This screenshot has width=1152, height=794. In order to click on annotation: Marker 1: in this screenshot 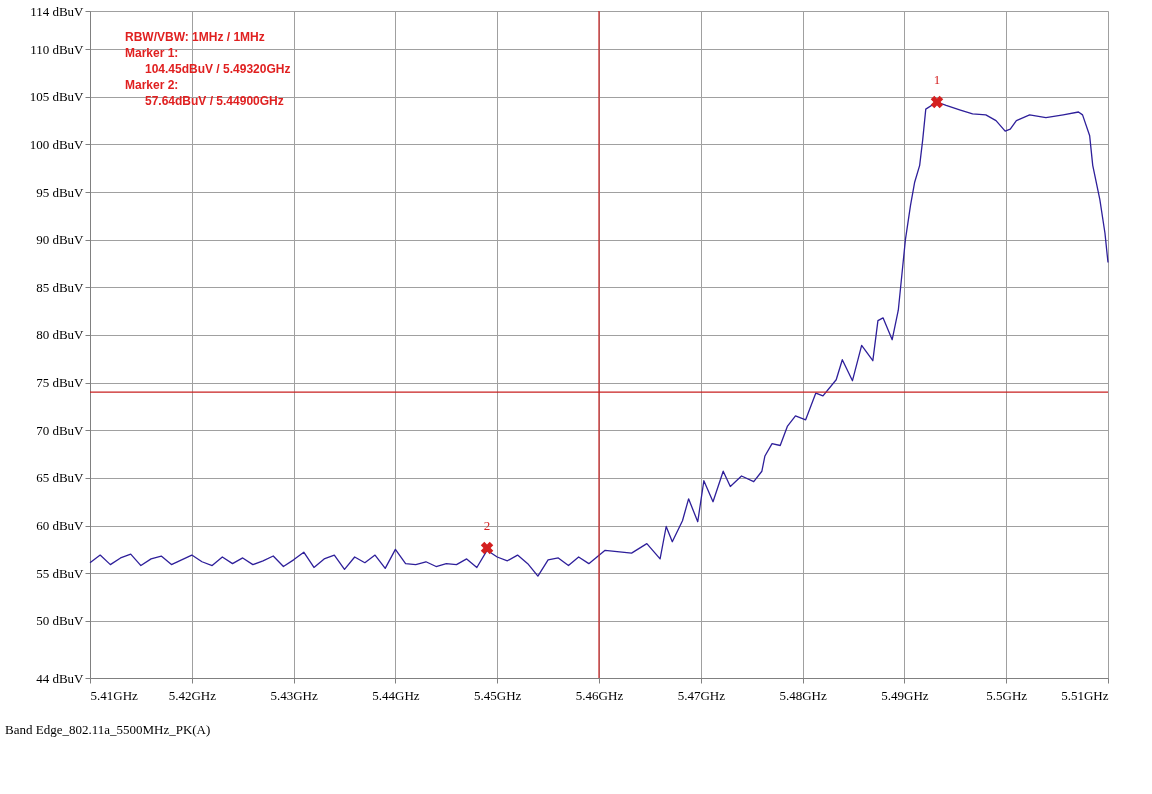, I will do `click(152, 53)`.